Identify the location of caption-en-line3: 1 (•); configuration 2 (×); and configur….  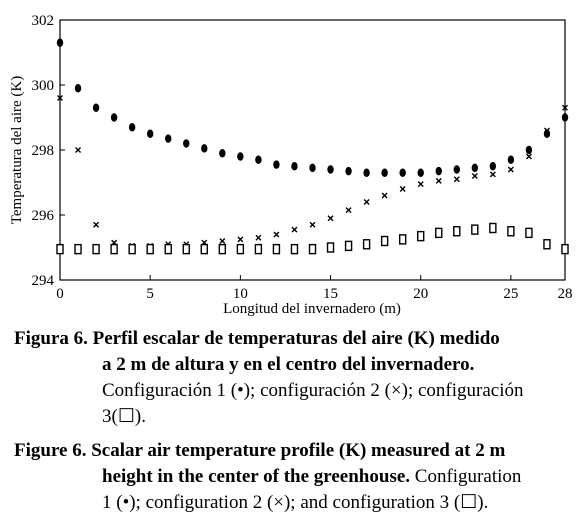
(295, 502).